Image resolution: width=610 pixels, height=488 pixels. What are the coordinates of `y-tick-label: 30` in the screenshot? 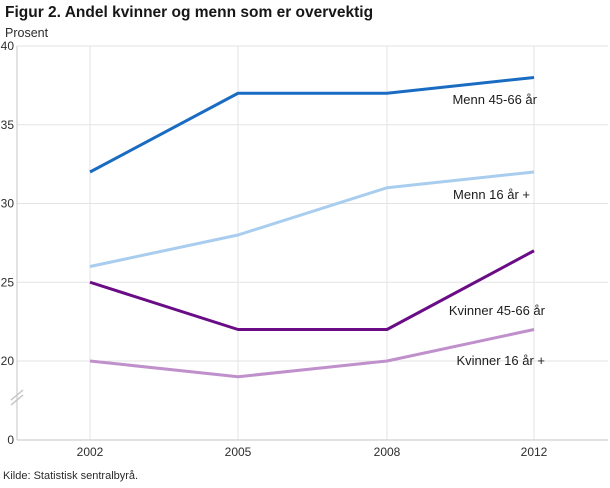 It's located at (8, 204).